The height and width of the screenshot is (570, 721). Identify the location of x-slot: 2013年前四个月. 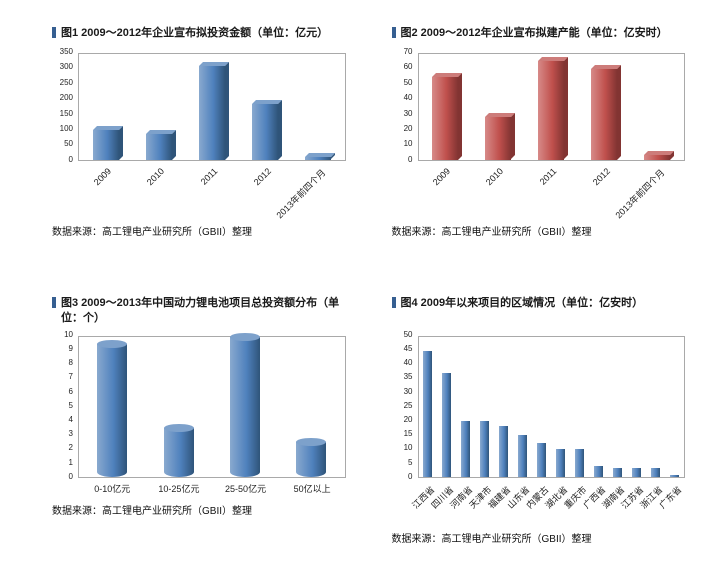
(309, 190).